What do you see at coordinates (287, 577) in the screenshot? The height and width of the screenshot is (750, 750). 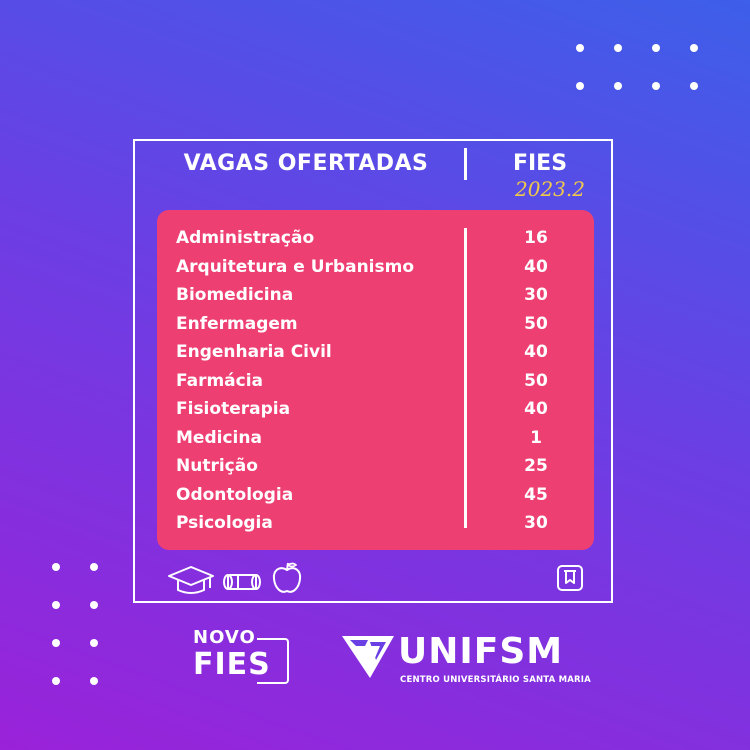 I see `apple-icon` at bounding box center [287, 577].